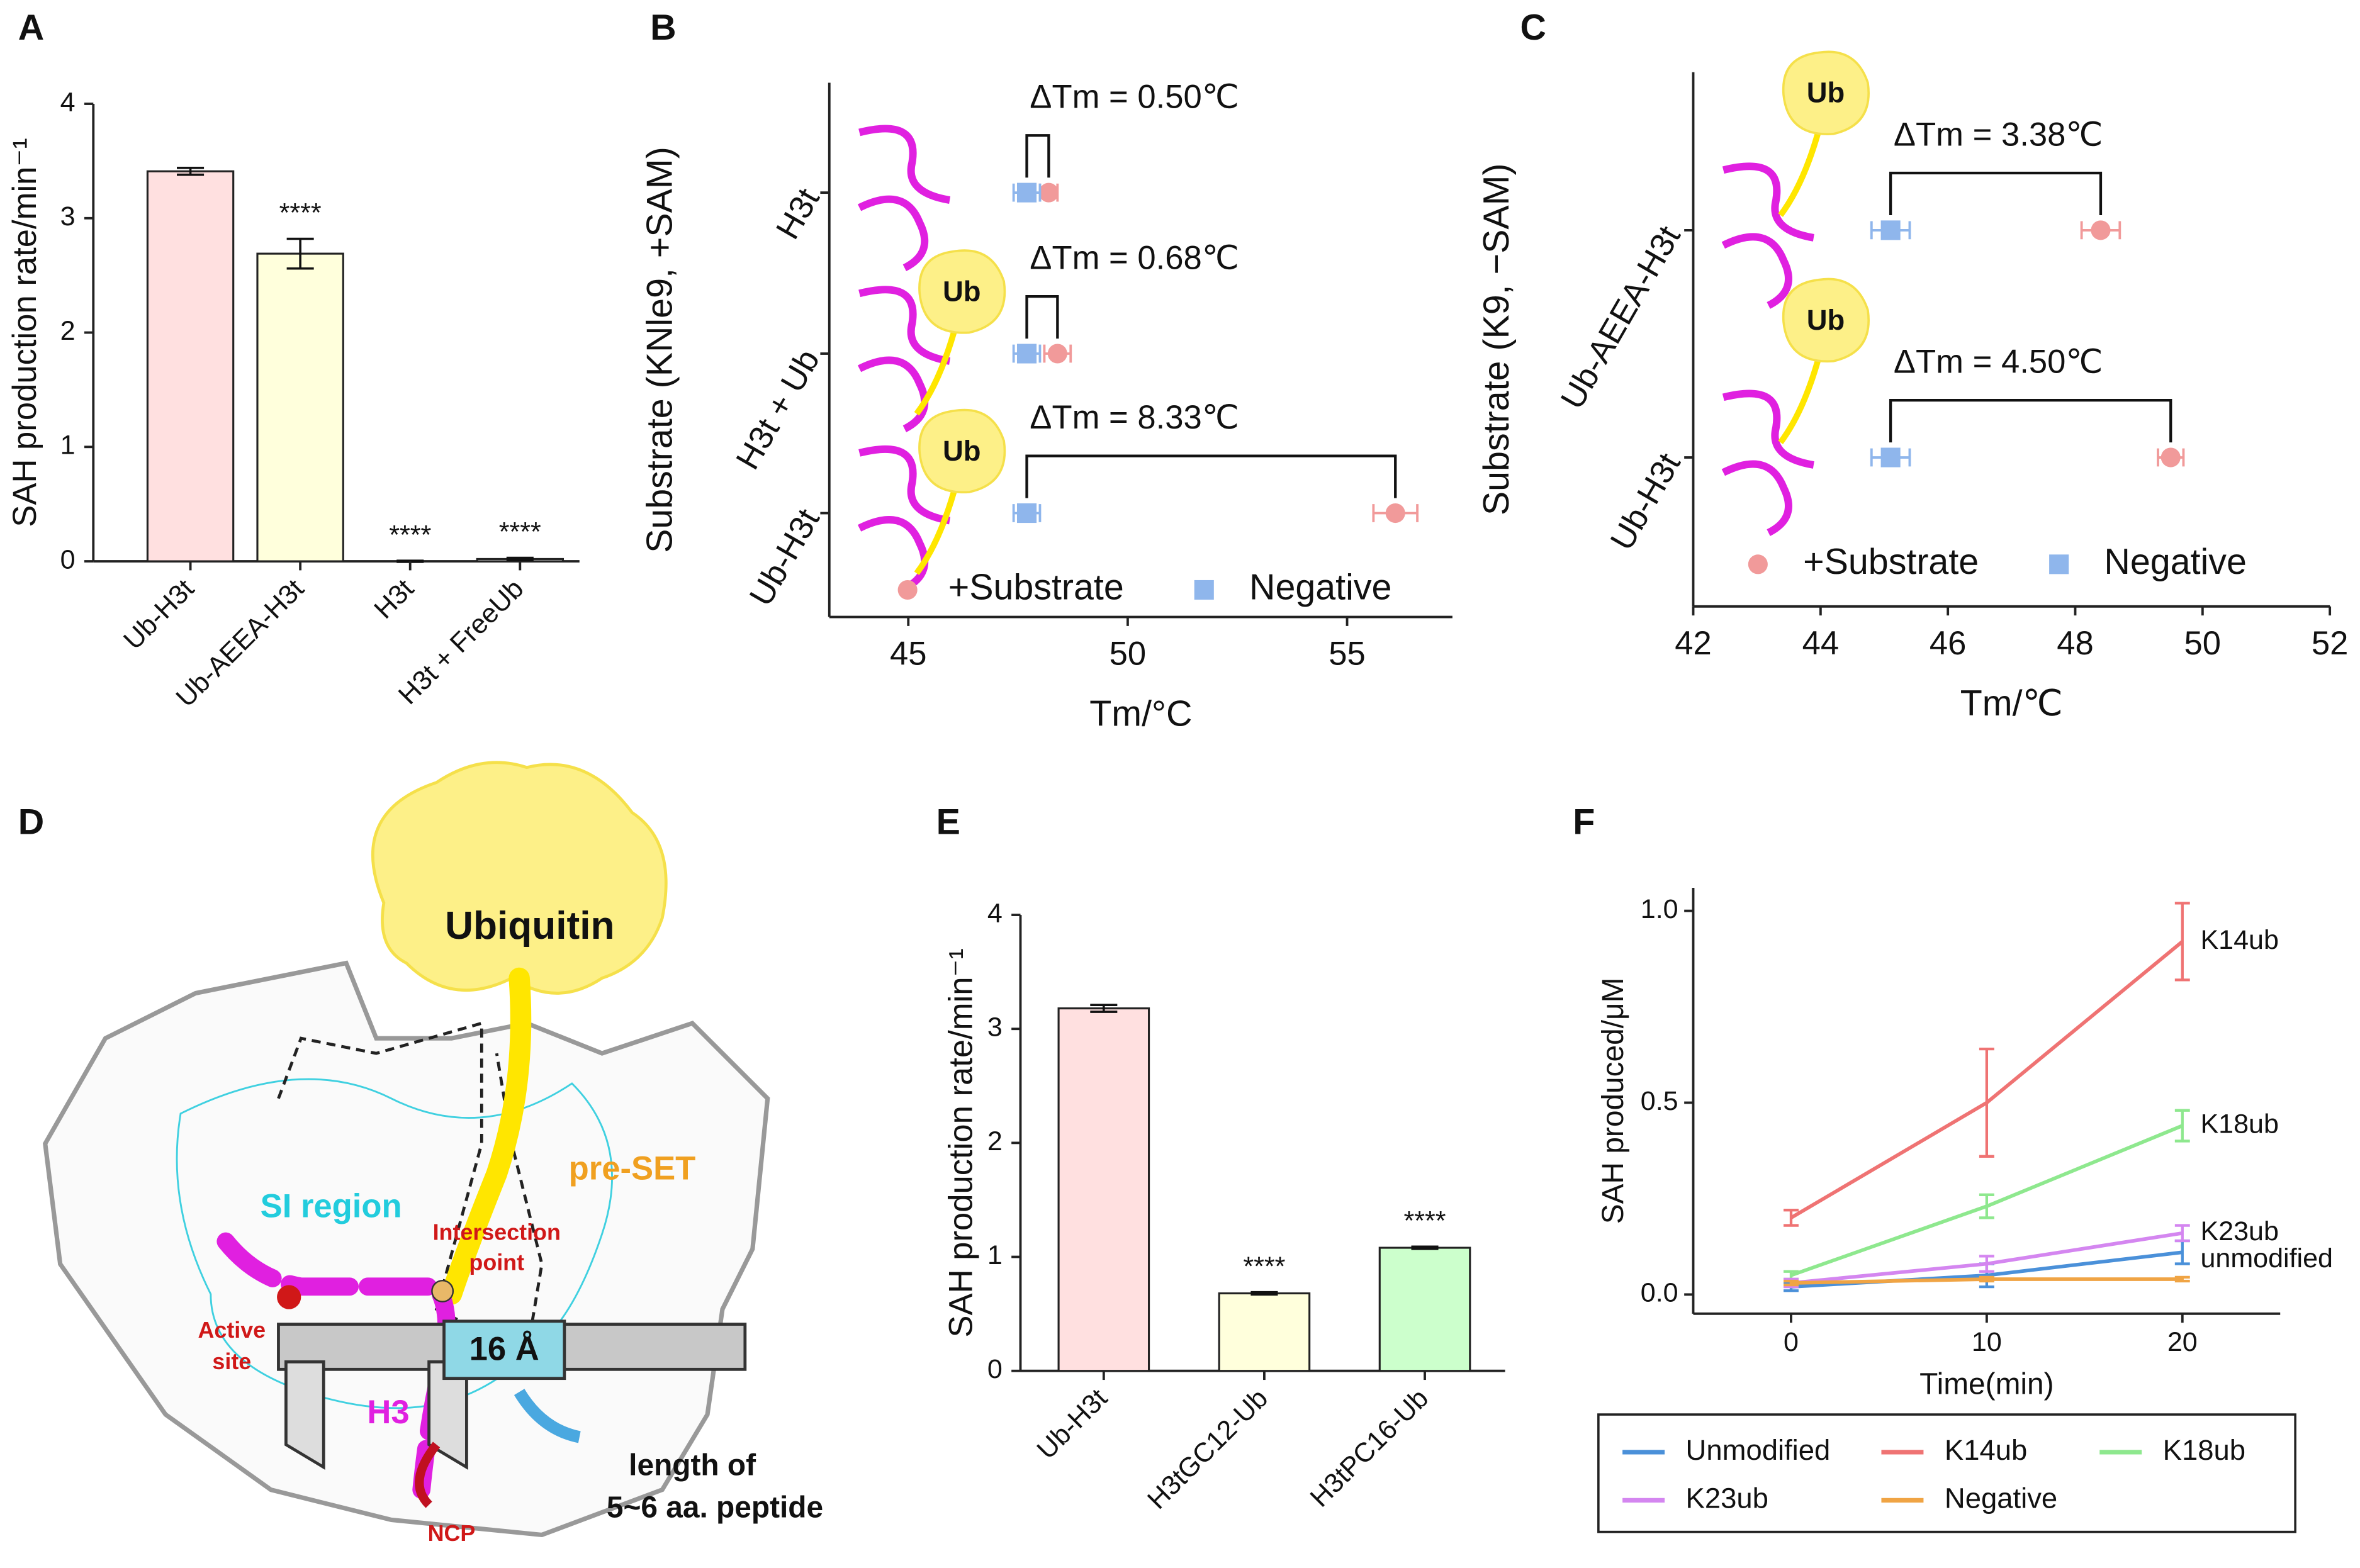 The width and height of the screenshot is (2360, 1568). I want to click on y-tick-label: 3, so click(68, 216).